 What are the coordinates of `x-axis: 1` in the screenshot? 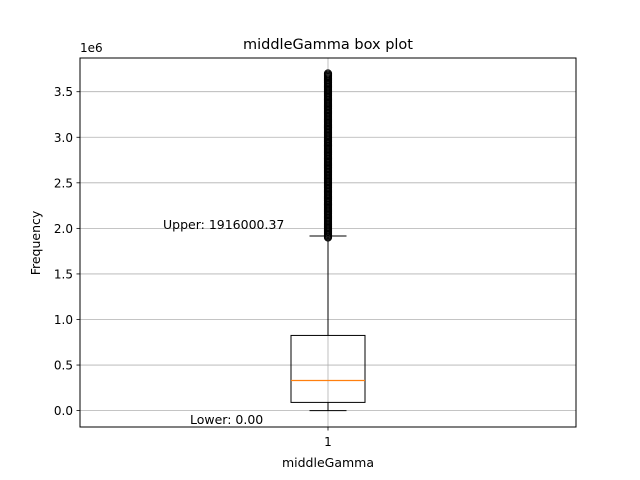 It's located at (328, 438).